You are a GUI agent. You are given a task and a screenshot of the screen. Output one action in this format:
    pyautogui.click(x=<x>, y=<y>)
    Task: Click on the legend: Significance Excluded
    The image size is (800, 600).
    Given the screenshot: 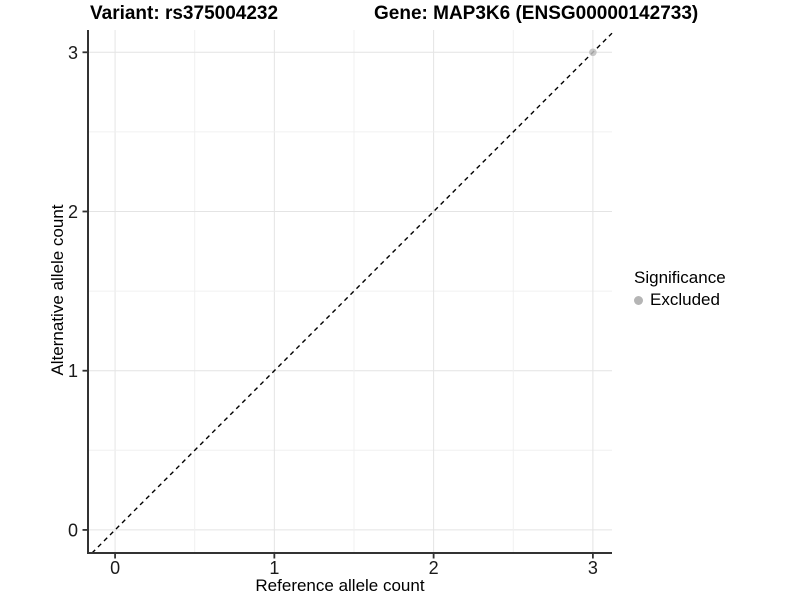 What is the action you would take?
    pyautogui.click(x=679, y=288)
    